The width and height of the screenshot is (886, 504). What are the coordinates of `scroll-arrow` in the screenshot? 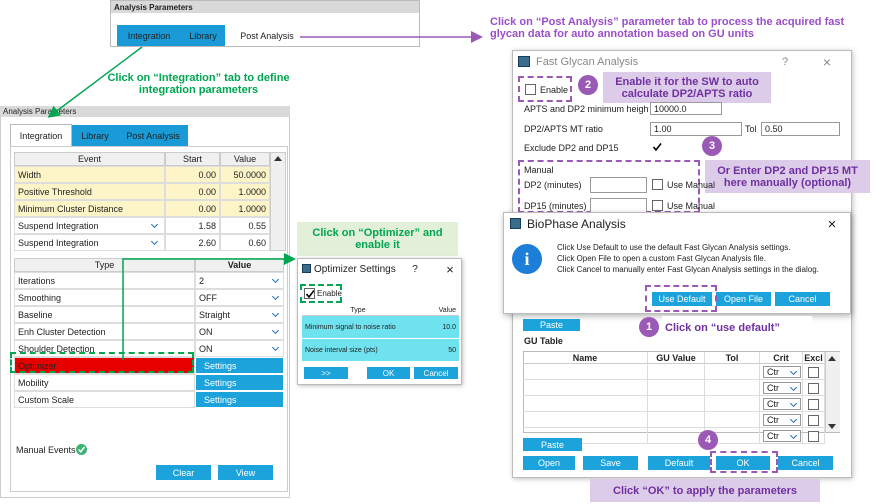 It's located at (832, 426).